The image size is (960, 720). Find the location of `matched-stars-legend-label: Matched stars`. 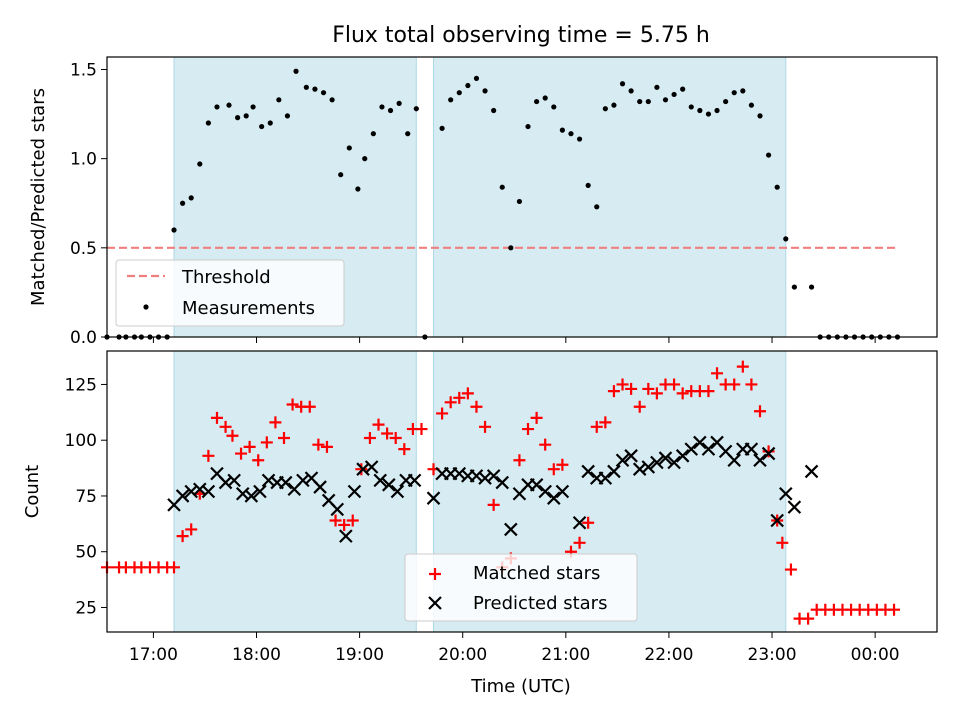

matched-stars-legend-label: Matched stars is located at coordinates (536, 573).